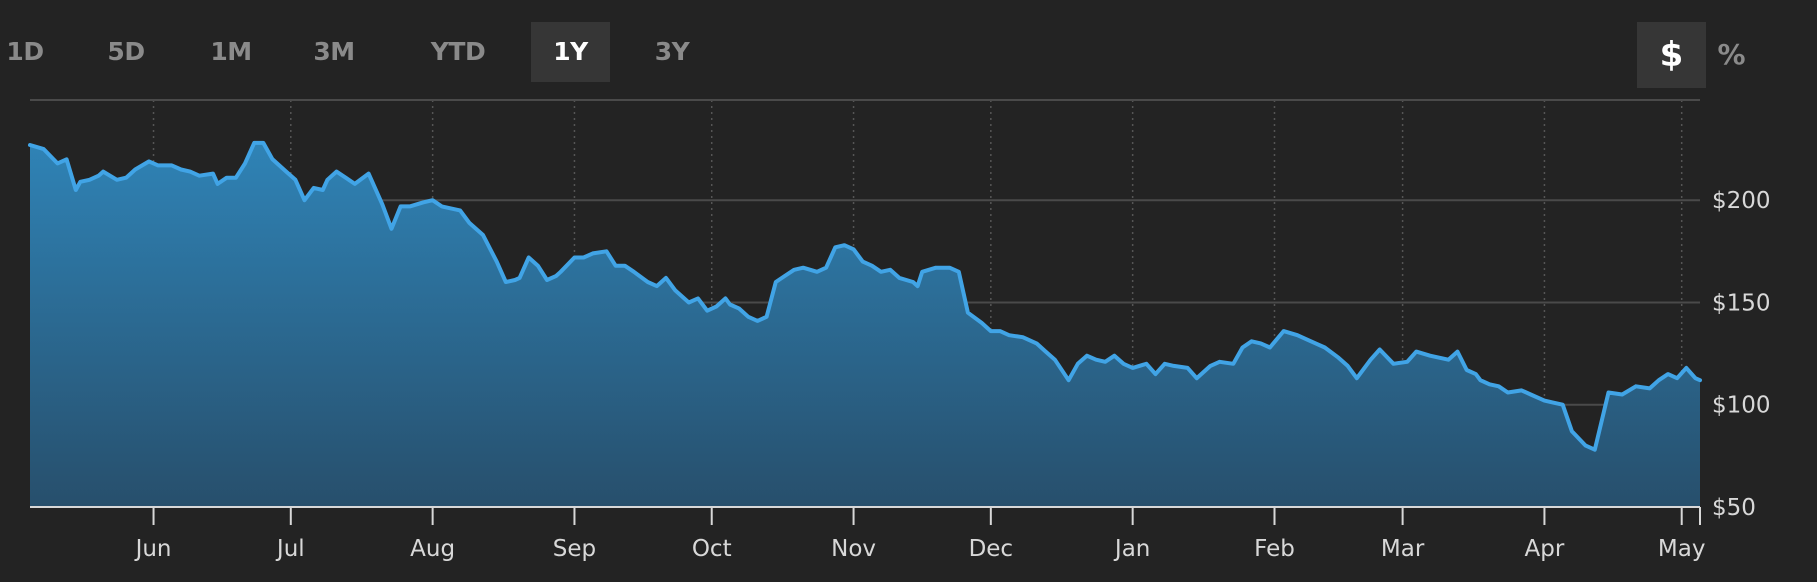 The width and height of the screenshot is (1817, 582). Describe the element at coordinates (25, 51) in the screenshot. I see `range-tab-1d: 1D` at that location.